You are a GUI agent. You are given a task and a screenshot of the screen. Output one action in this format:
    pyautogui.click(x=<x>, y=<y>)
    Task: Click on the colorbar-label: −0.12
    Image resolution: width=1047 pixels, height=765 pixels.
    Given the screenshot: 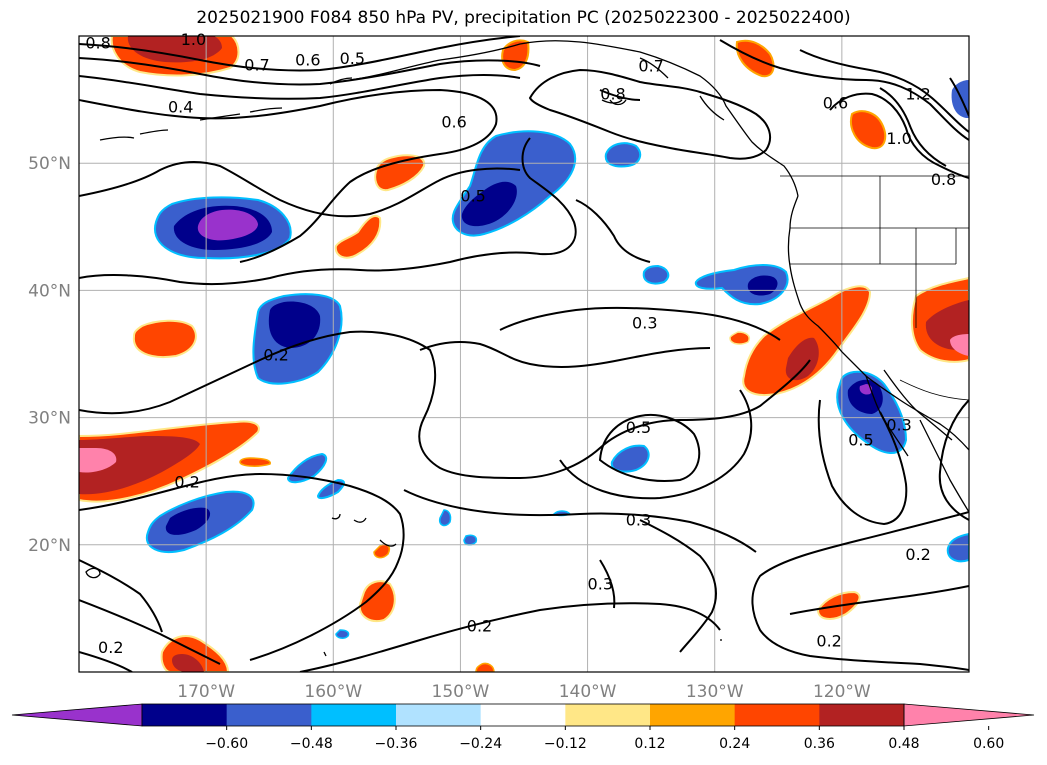 What is the action you would take?
    pyautogui.click(x=565, y=744)
    